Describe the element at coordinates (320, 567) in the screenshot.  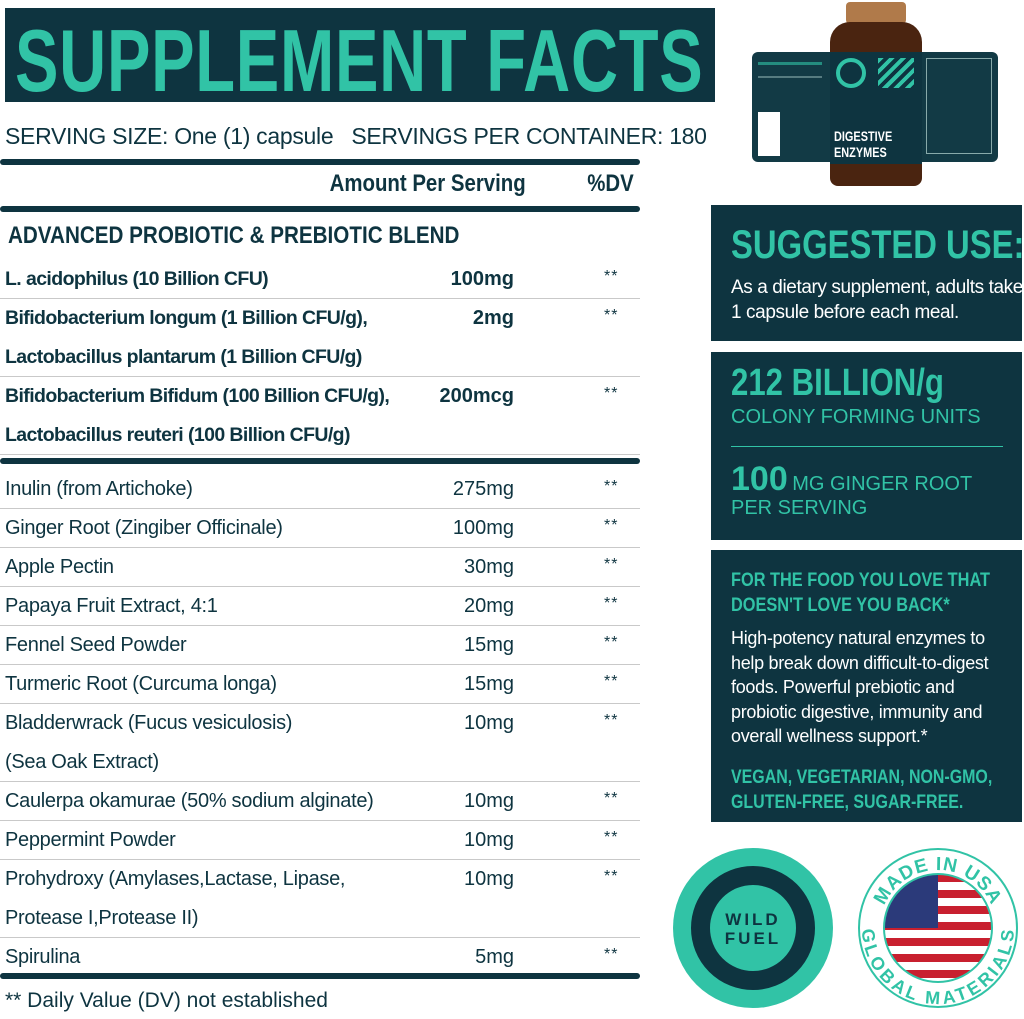
I see `table-row: Apple Pectin 30mg **` at that location.